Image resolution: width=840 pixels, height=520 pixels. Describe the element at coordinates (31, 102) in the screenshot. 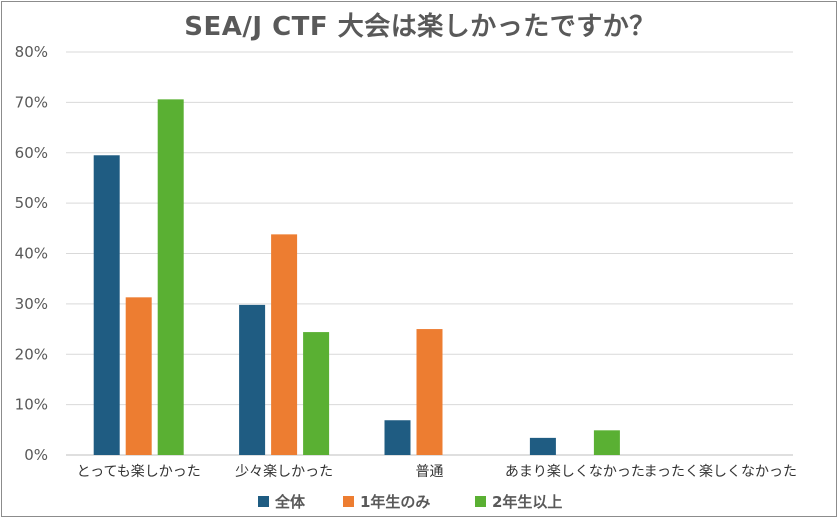

I see `y-tick-label: 70%` at that location.